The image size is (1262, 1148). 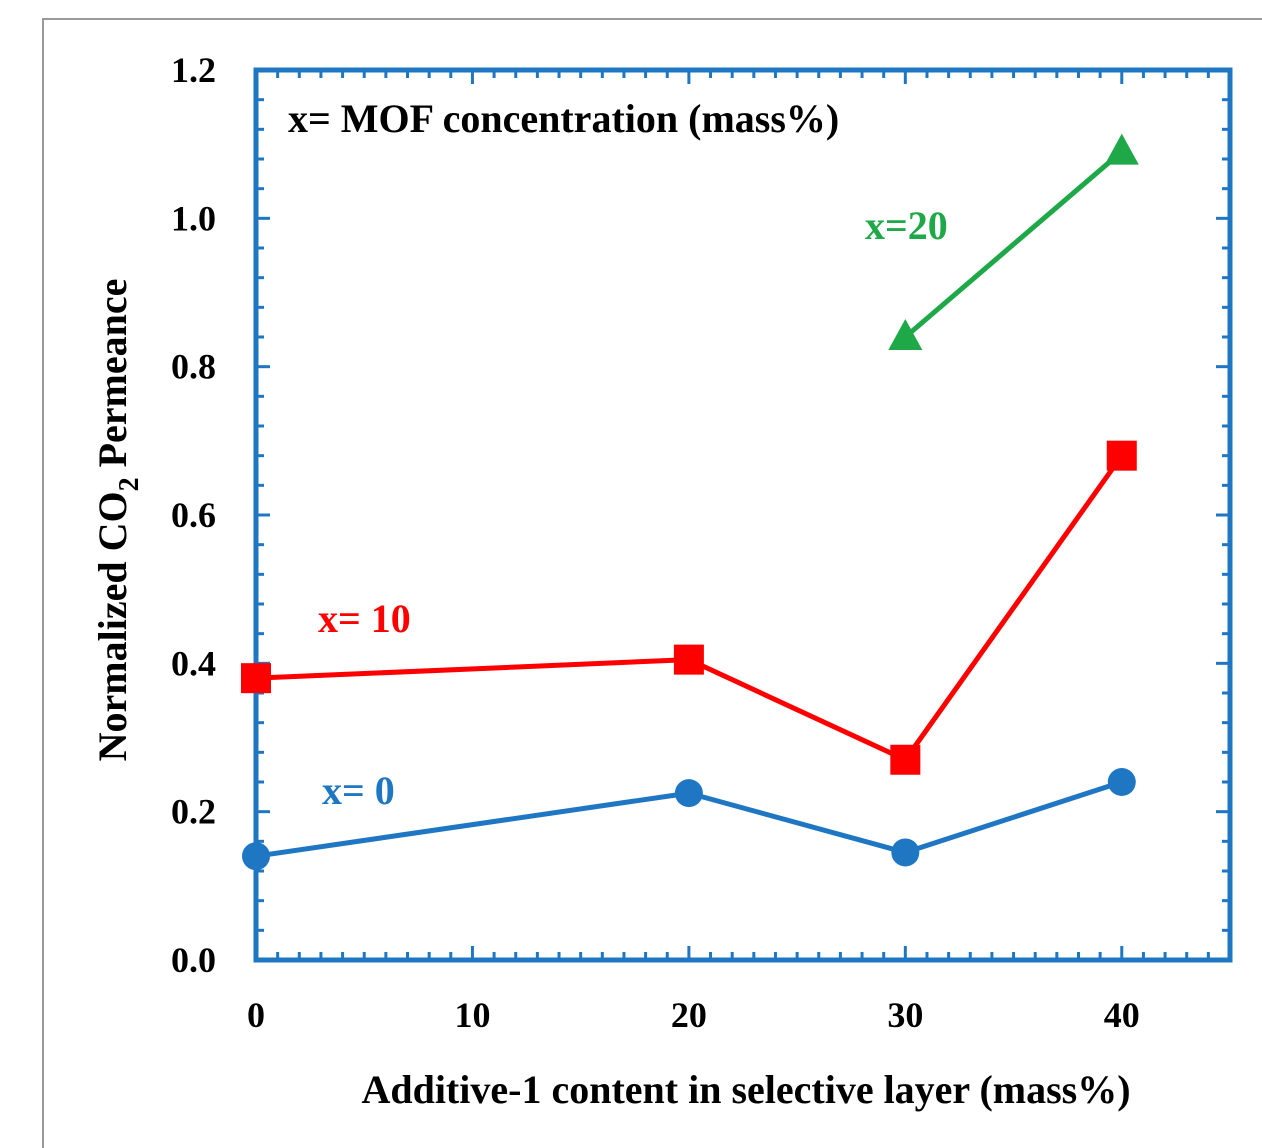 I want to click on y-tick-labels: 0.0 0.2 0.4 0.6 0.8 1.0 1.2, so click(x=193, y=515).